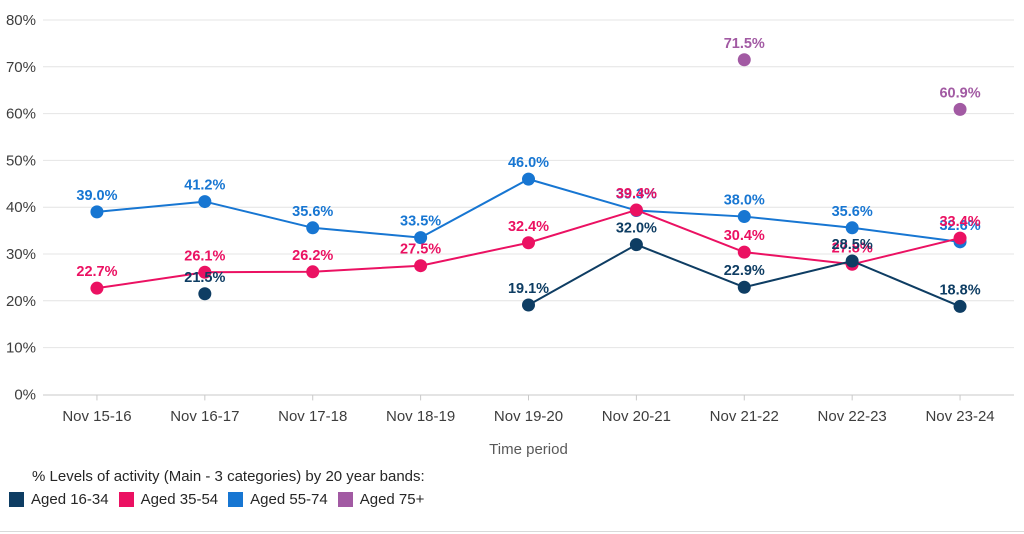 This screenshot has height=534, width=1024. I want to click on legend-item-aged-16-34: Aged 16-34, so click(64, 499).